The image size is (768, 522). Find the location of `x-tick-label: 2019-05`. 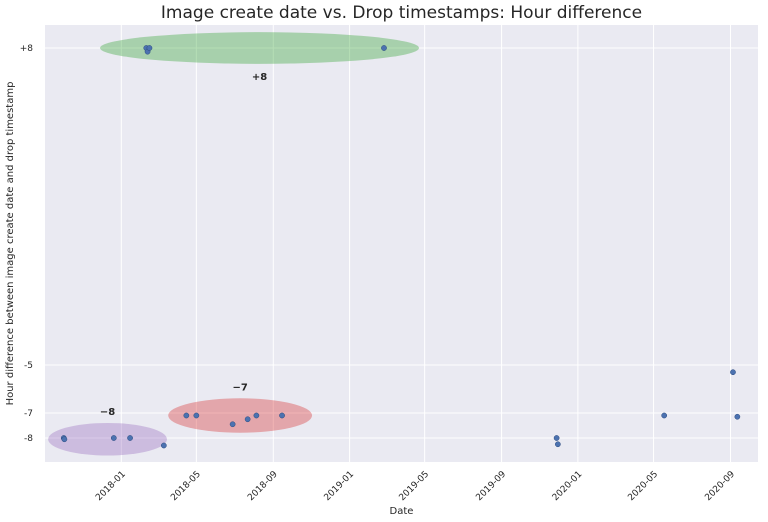

x-tick-label: 2019-05 is located at coordinates (415, 487).